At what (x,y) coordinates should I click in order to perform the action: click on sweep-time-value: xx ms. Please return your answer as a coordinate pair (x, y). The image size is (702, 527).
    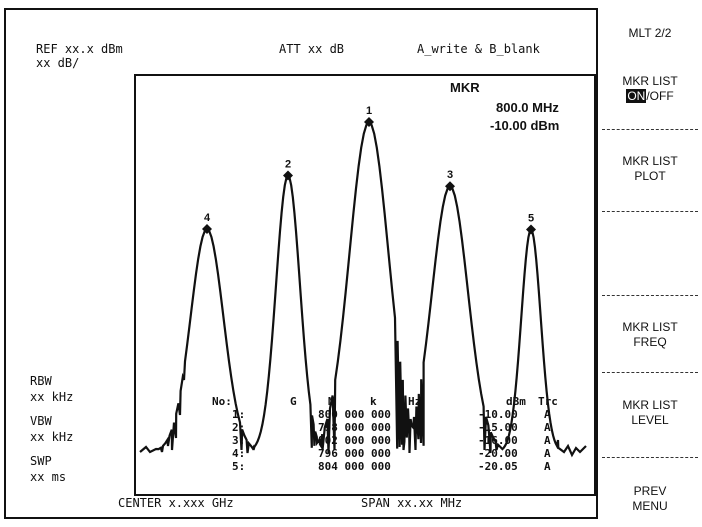
    Looking at the image, I should click on (48, 477).